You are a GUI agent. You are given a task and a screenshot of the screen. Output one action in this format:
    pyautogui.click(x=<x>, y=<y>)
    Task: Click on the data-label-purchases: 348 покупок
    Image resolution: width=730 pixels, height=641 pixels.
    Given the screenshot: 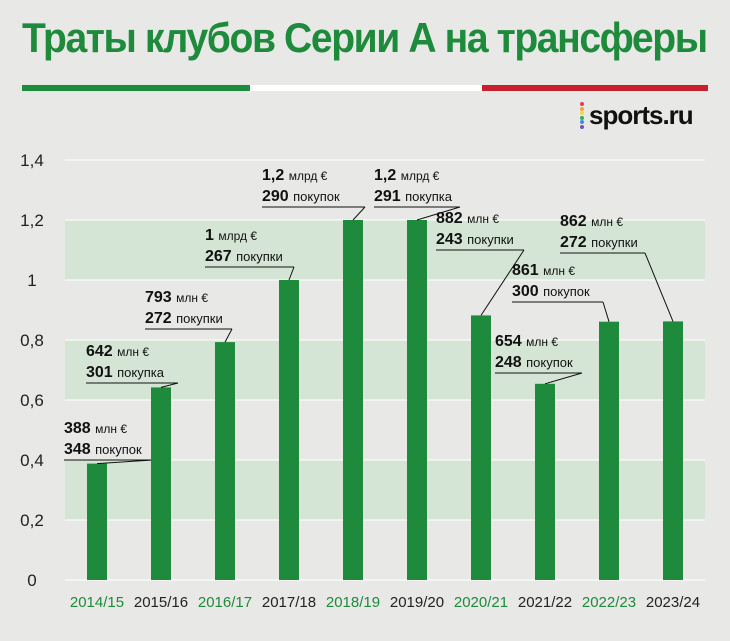 What is the action you would take?
    pyautogui.click(x=103, y=449)
    